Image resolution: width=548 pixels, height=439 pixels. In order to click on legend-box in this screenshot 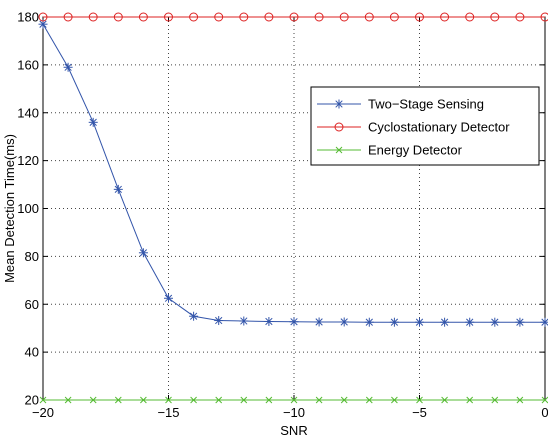, I will do `click(425, 126)`.